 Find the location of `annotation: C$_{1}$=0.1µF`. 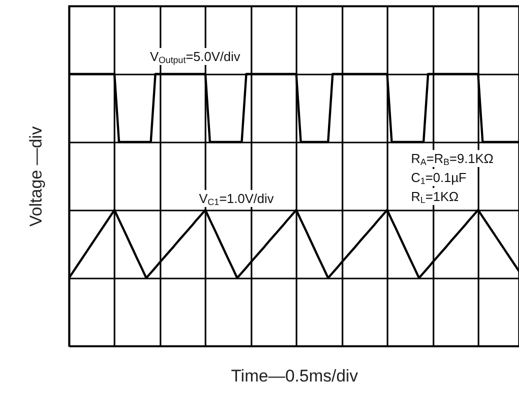

annotation: C$_{1}$=0.1µF is located at coordinates (439, 177).